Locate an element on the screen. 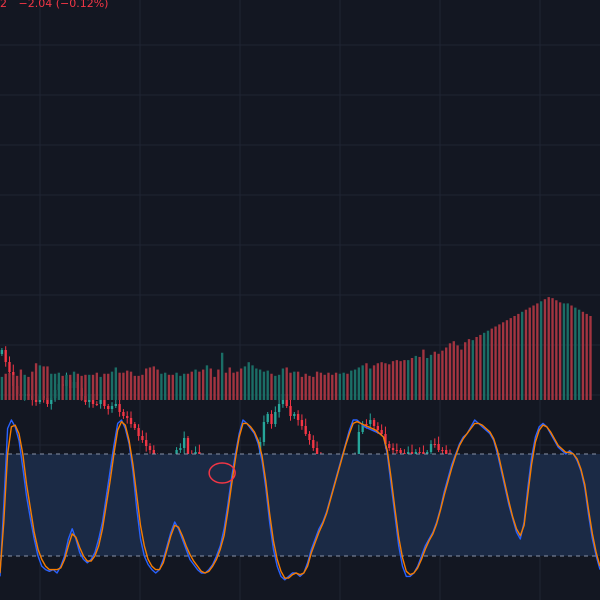  price-change: −2.04 (−0.12%) is located at coordinates (63, 5).